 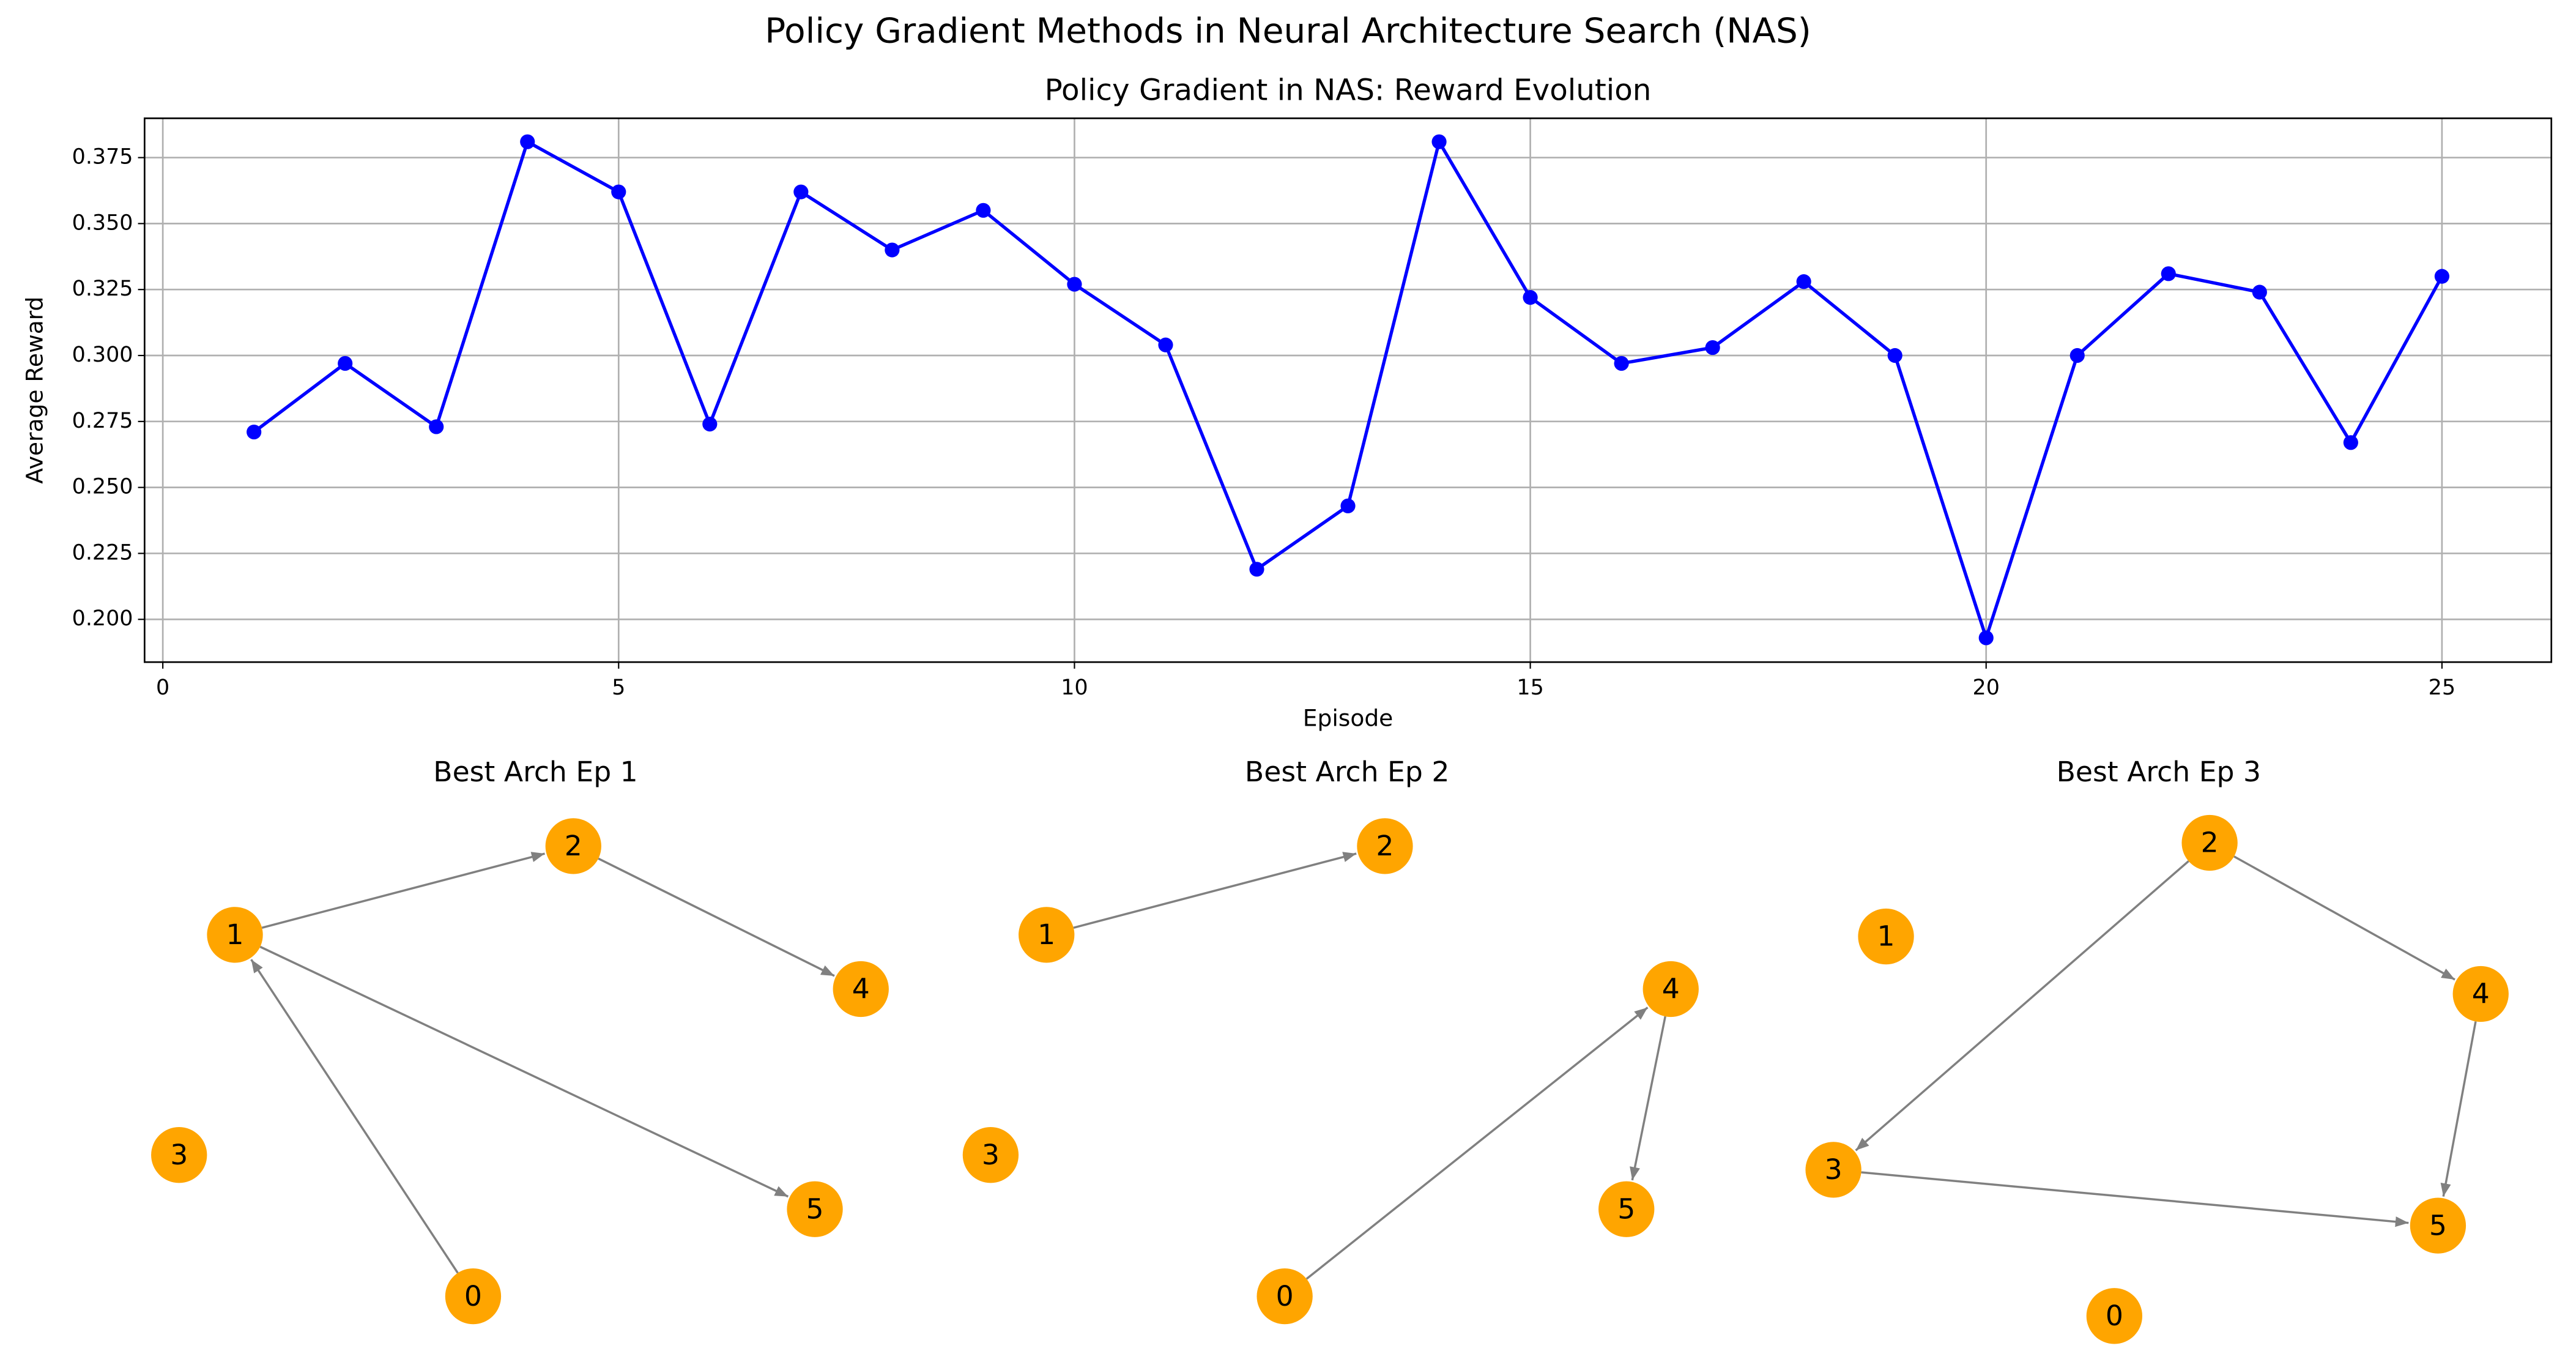 I want to click on subplot-title: Best Arch Ep 1, so click(x=535, y=772).